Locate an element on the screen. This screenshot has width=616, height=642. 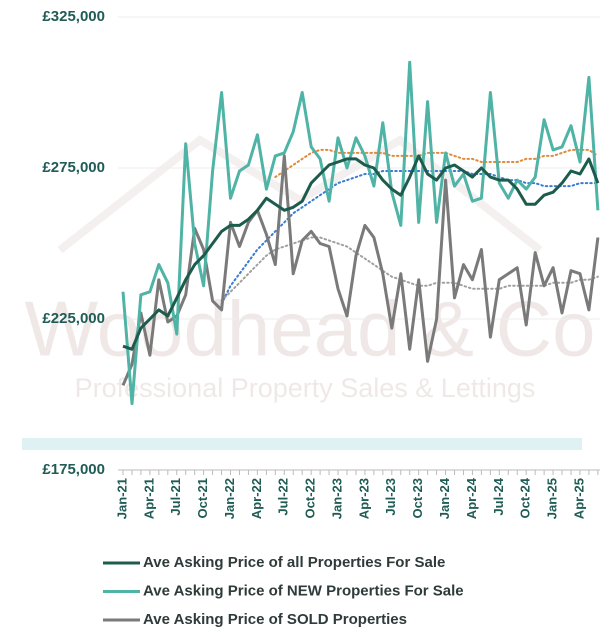
y-tick-label: £175,000 is located at coordinates (73, 469).